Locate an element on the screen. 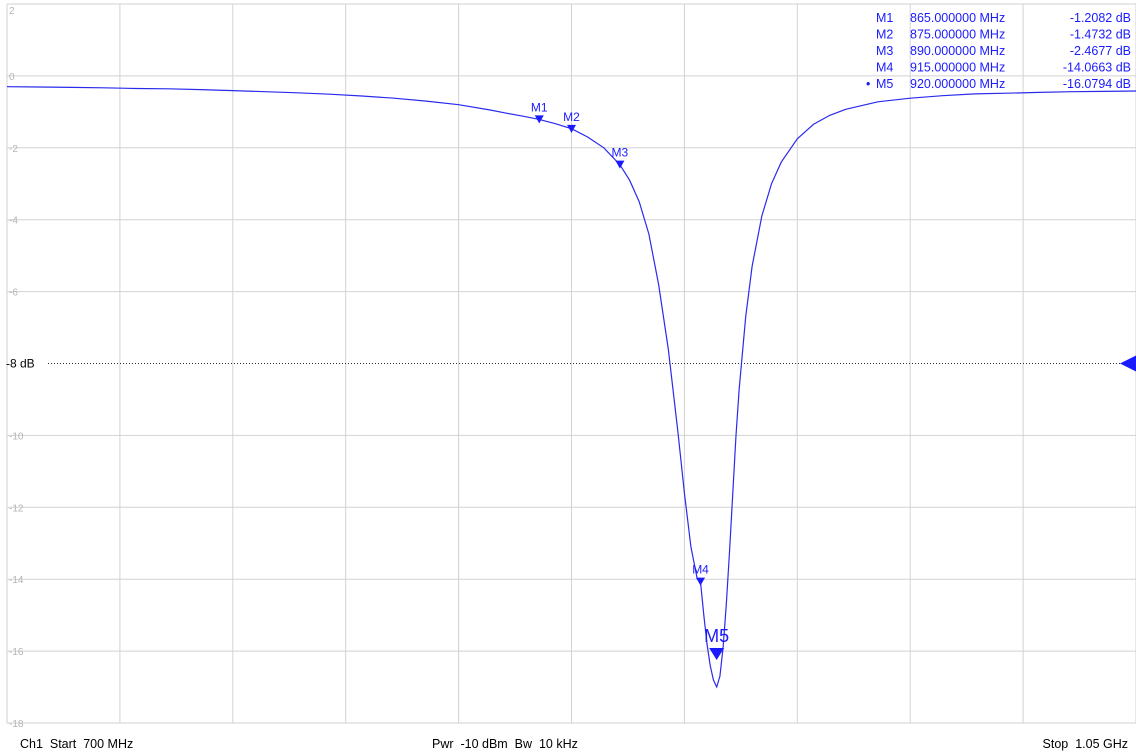 Image resolution: width=1136 pixels, height=755 pixels. y-tick-label: -10 is located at coordinates (16, 436).